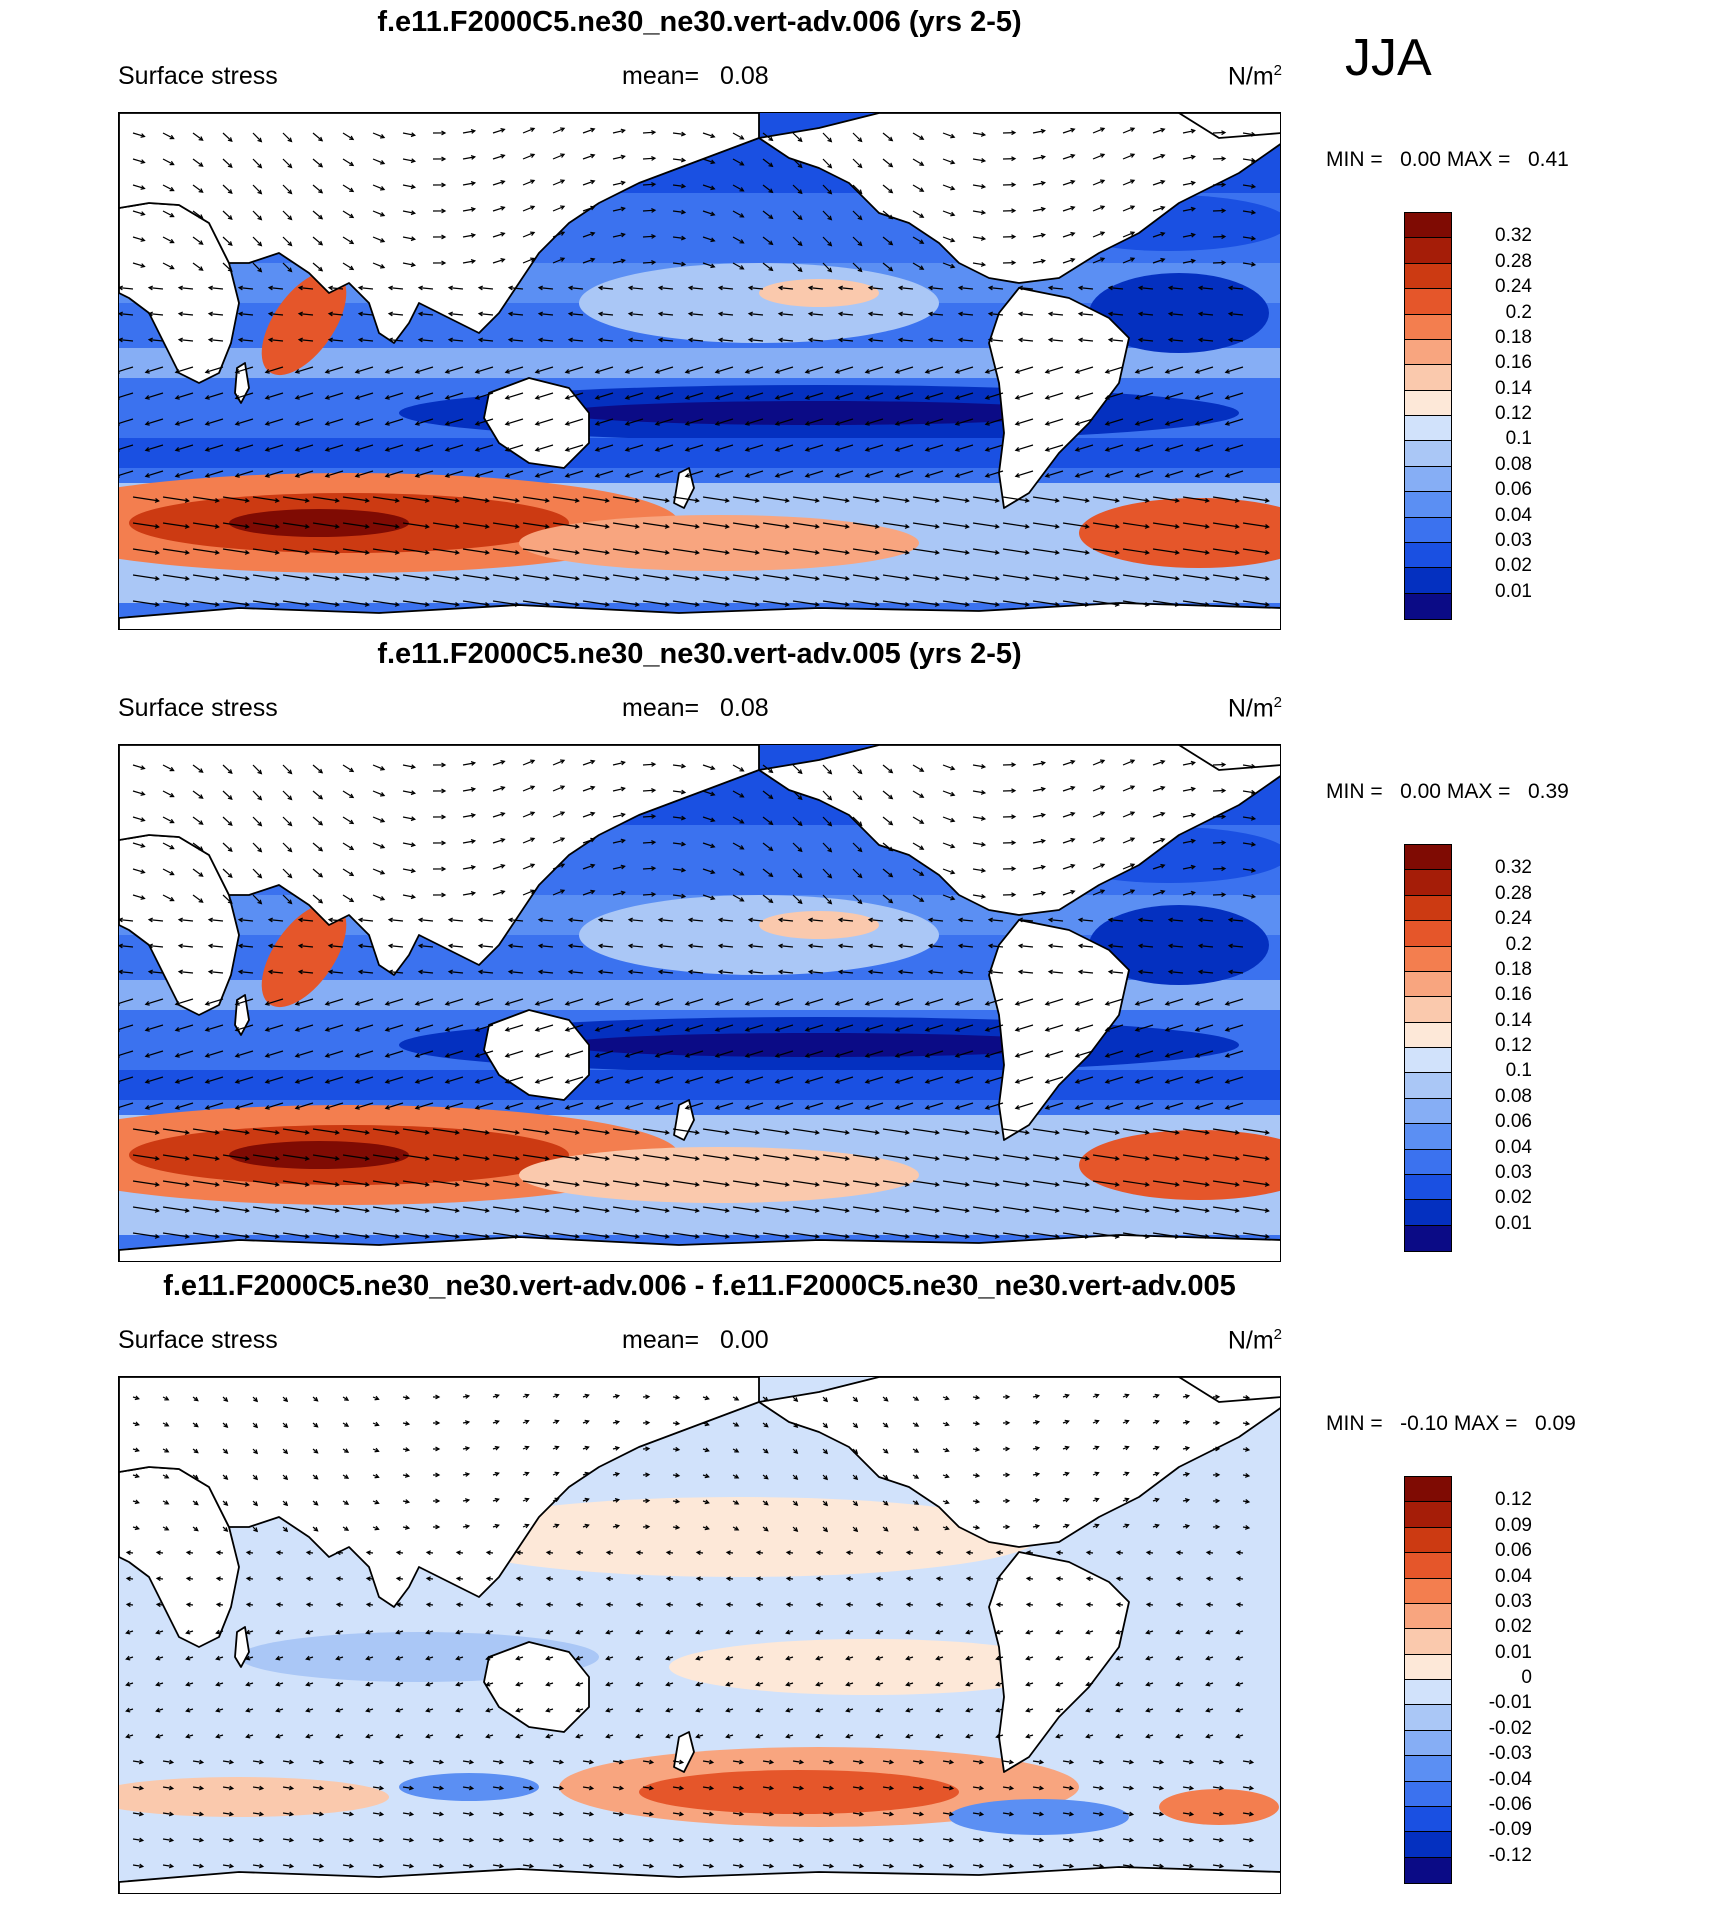 The width and height of the screenshot is (1710, 1908). Describe the element at coordinates (1179, 313) in the screenshot. I see `field-band` at that location.